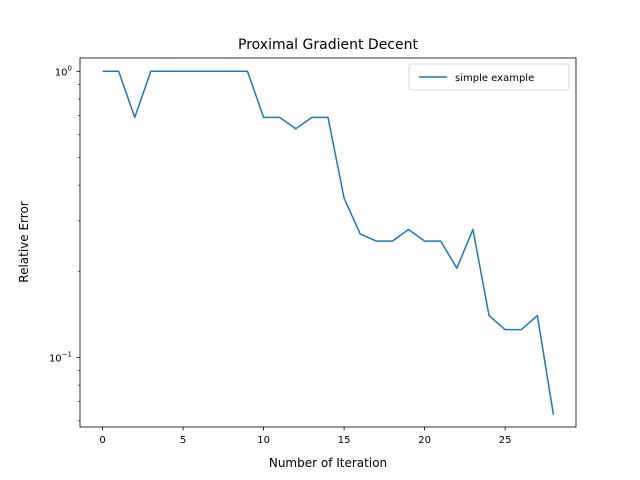 This screenshot has width=640, height=480. Describe the element at coordinates (328, 463) in the screenshot. I see `x-axis-label: Number of Iteration` at that location.